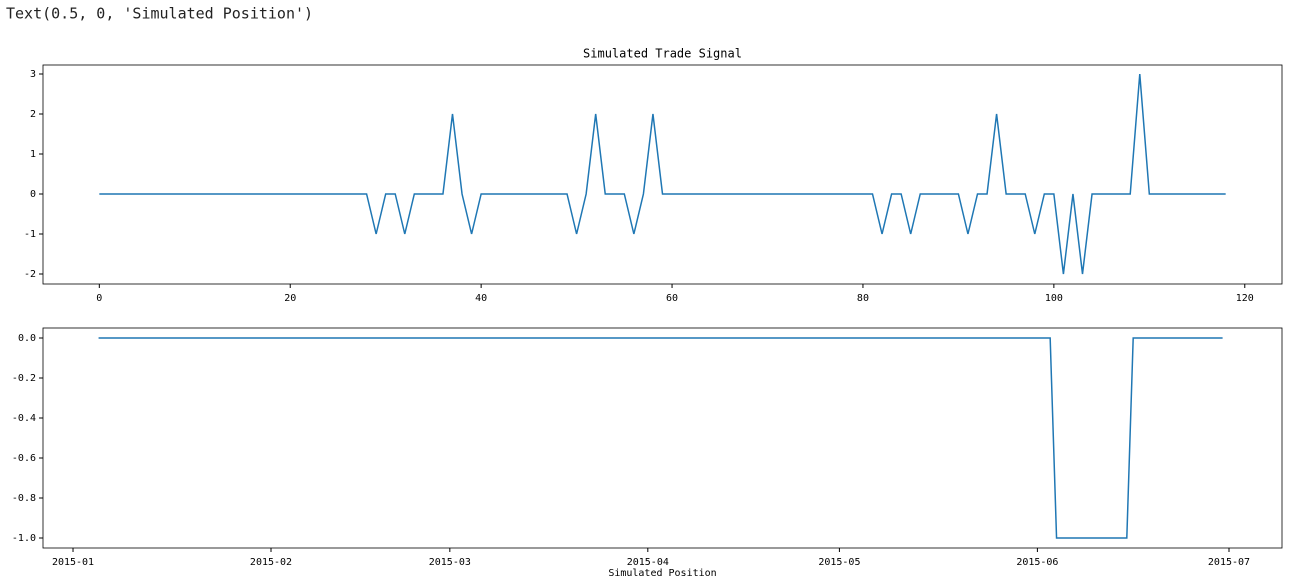  Describe the element at coordinates (672, 298) in the screenshot. I see `x-tick-label: 60` at that location.